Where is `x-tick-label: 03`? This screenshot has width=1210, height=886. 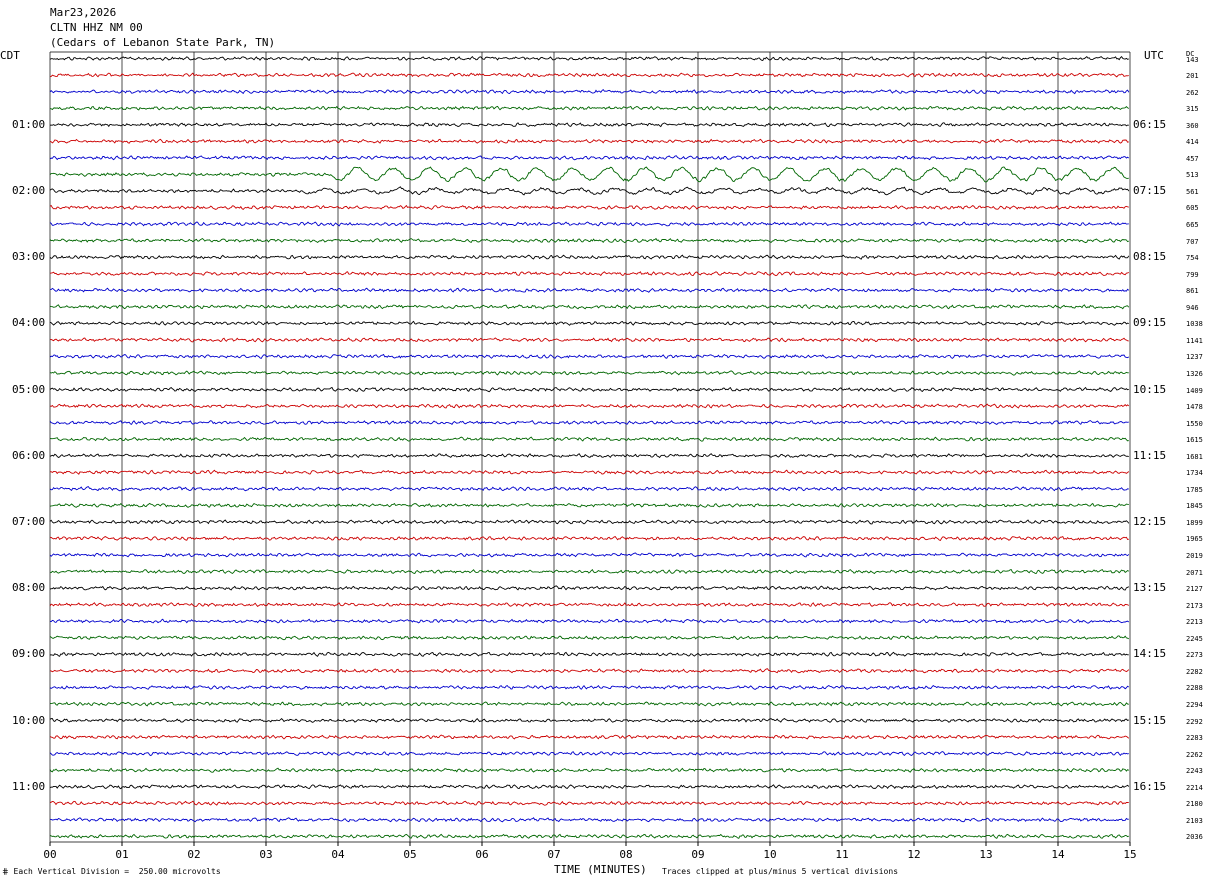
x-tick-label: 03 is located at coordinates (265, 854).